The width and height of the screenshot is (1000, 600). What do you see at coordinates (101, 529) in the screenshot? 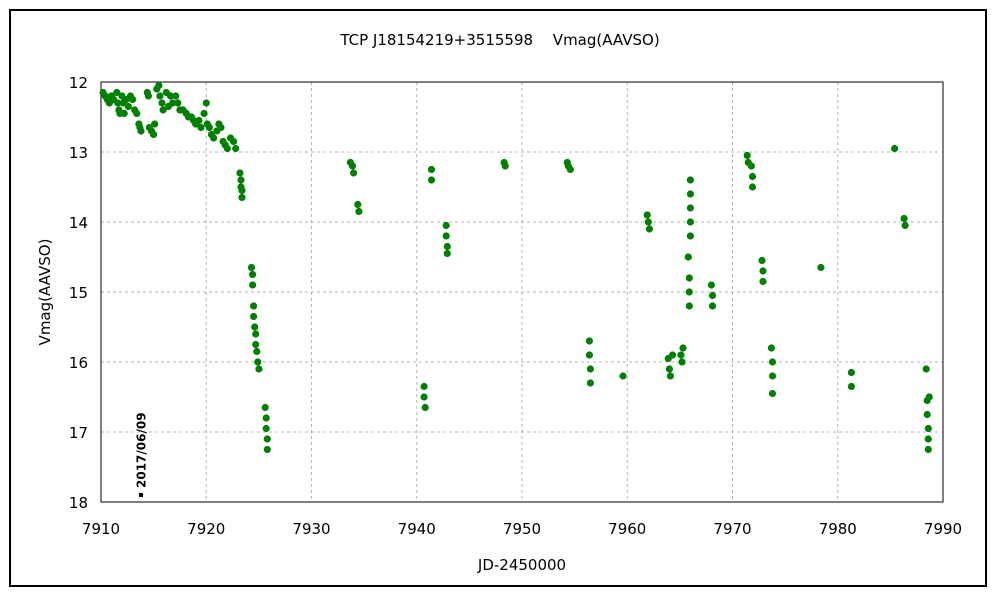
I see `x-tick-label: 7910` at bounding box center [101, 529].